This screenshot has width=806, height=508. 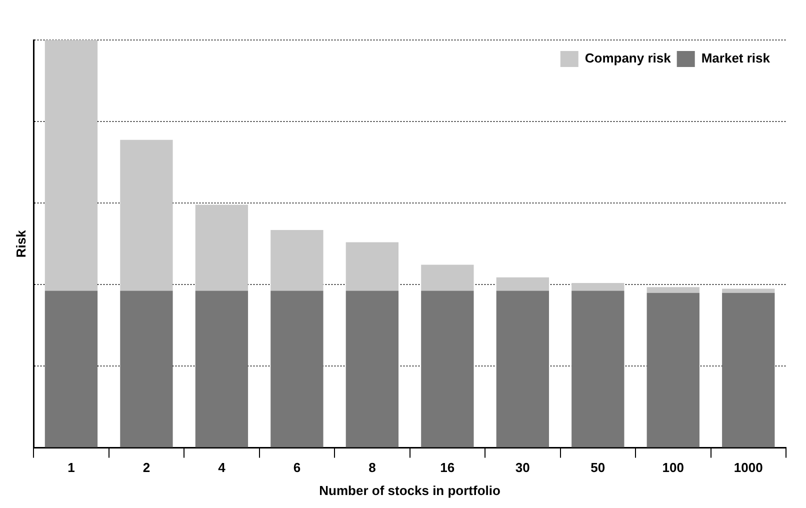 What do you see at coordinates (673, 468) in the screenshot?
I see `x-tick-label: 100` at bounding box center [673, 468].